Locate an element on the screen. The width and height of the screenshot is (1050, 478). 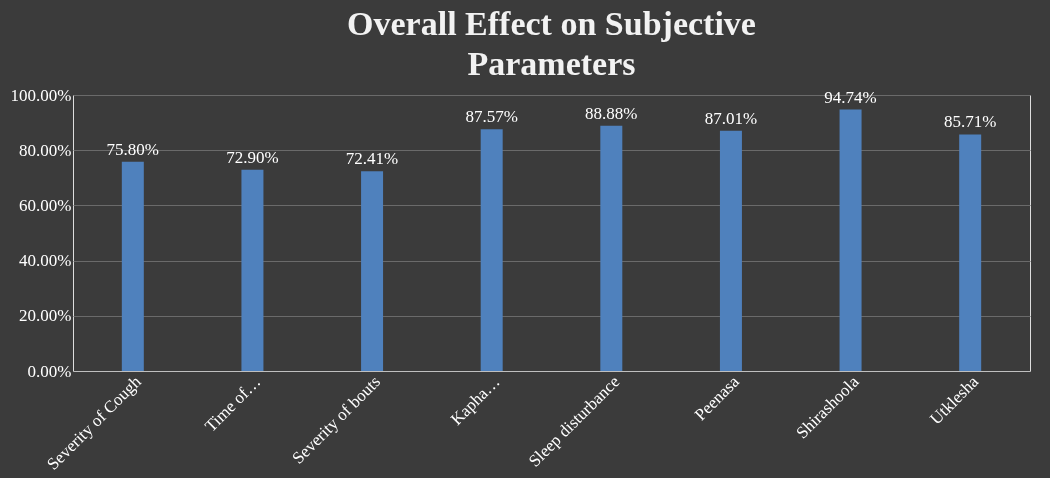
y-tick-label: 40.00% is located at coordinates (45, 261).